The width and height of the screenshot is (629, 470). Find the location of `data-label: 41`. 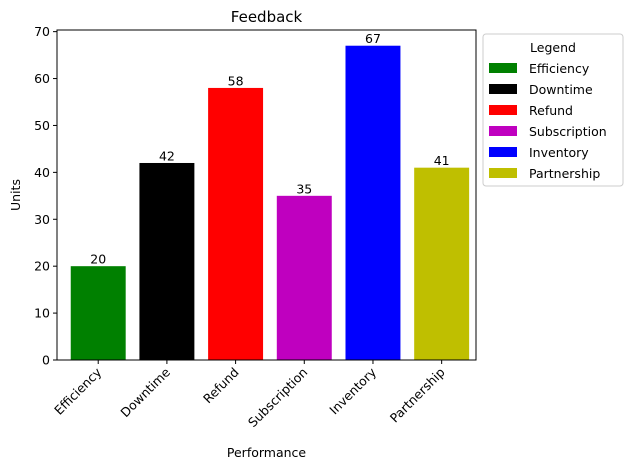

data-label: 41 is located at coordinates (442, 160).